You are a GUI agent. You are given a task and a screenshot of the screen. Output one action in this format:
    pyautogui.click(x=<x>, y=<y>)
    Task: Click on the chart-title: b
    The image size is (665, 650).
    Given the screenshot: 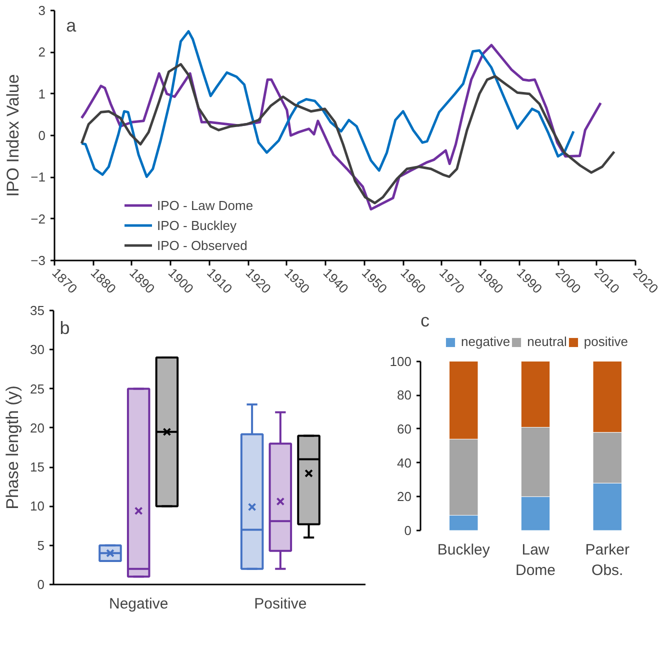 What is the action you would take?
    pyautogui.click(x=65, y=328)
    